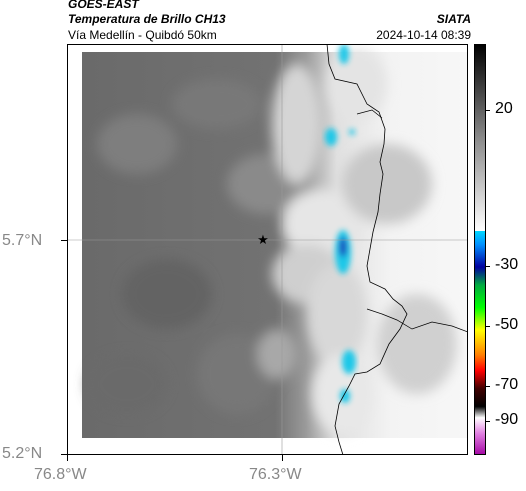  What do you see at coordinates (142, 35) in the screenshot?
I see `header-region: Vía Medellín - Quibdó 50km` at bounding box center [142, 35].